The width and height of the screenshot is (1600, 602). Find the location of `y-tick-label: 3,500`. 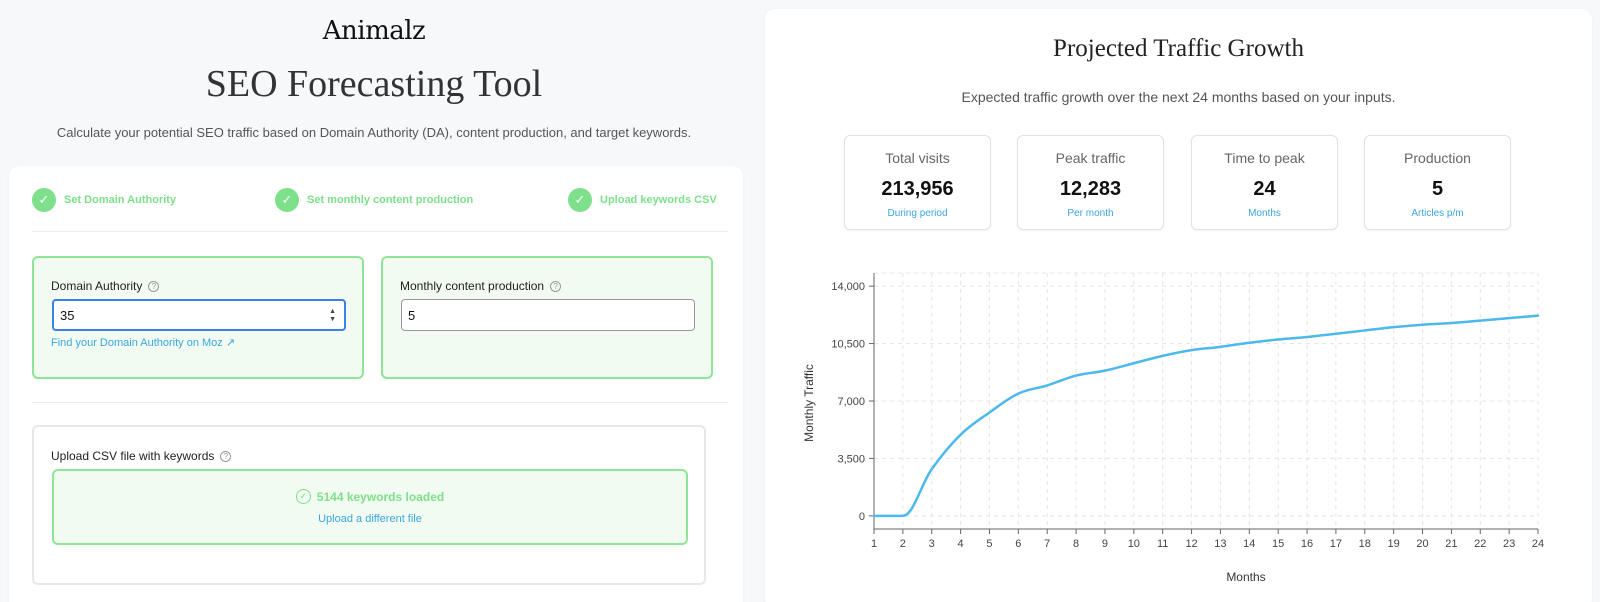

y-tick-label: 3,500 is located at coordinates (851, 459).